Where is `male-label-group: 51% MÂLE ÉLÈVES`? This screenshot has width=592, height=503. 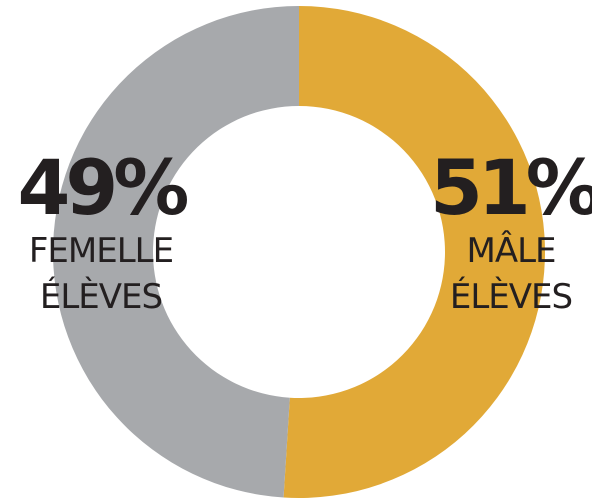
male-label-group: 51% MÂLE ÉLÈVES is located at coordinates (511, 234).